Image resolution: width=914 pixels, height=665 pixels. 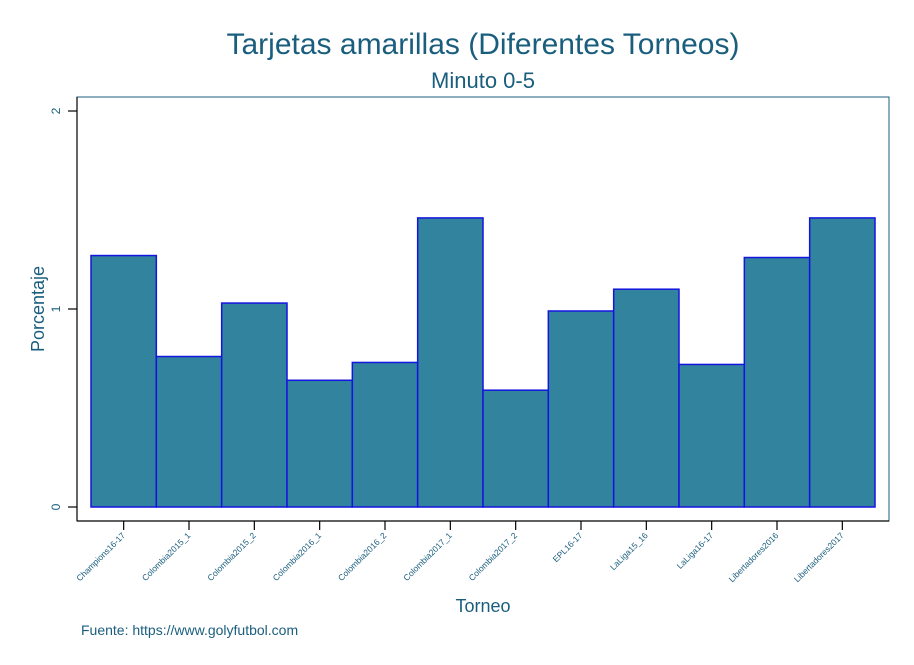 What do you see at coordinates (483, 80) in the screenshot?
I see `chart-subtitle: Minuto 0-5` at bounding box center [483, 80].